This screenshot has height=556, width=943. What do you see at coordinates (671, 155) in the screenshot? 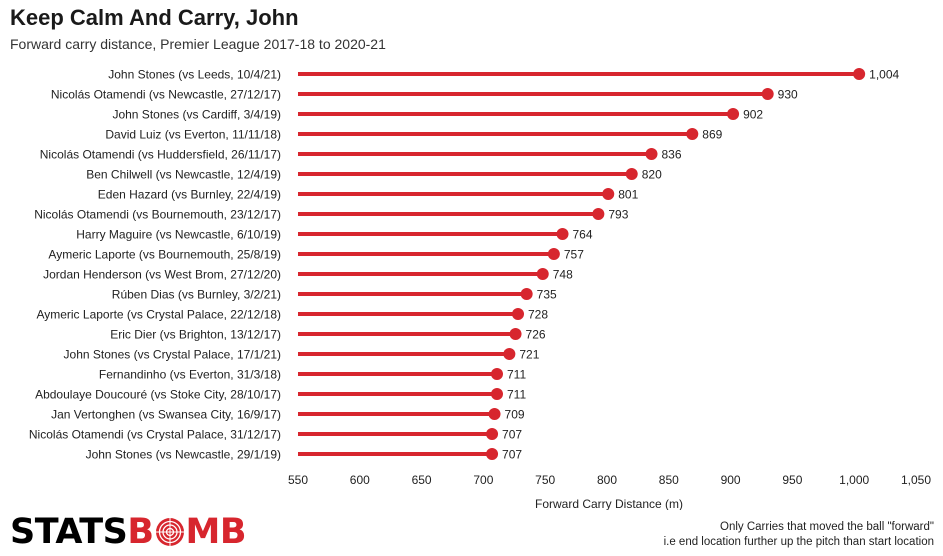
I see `value-label: 836` at bounding box center [671, 155].